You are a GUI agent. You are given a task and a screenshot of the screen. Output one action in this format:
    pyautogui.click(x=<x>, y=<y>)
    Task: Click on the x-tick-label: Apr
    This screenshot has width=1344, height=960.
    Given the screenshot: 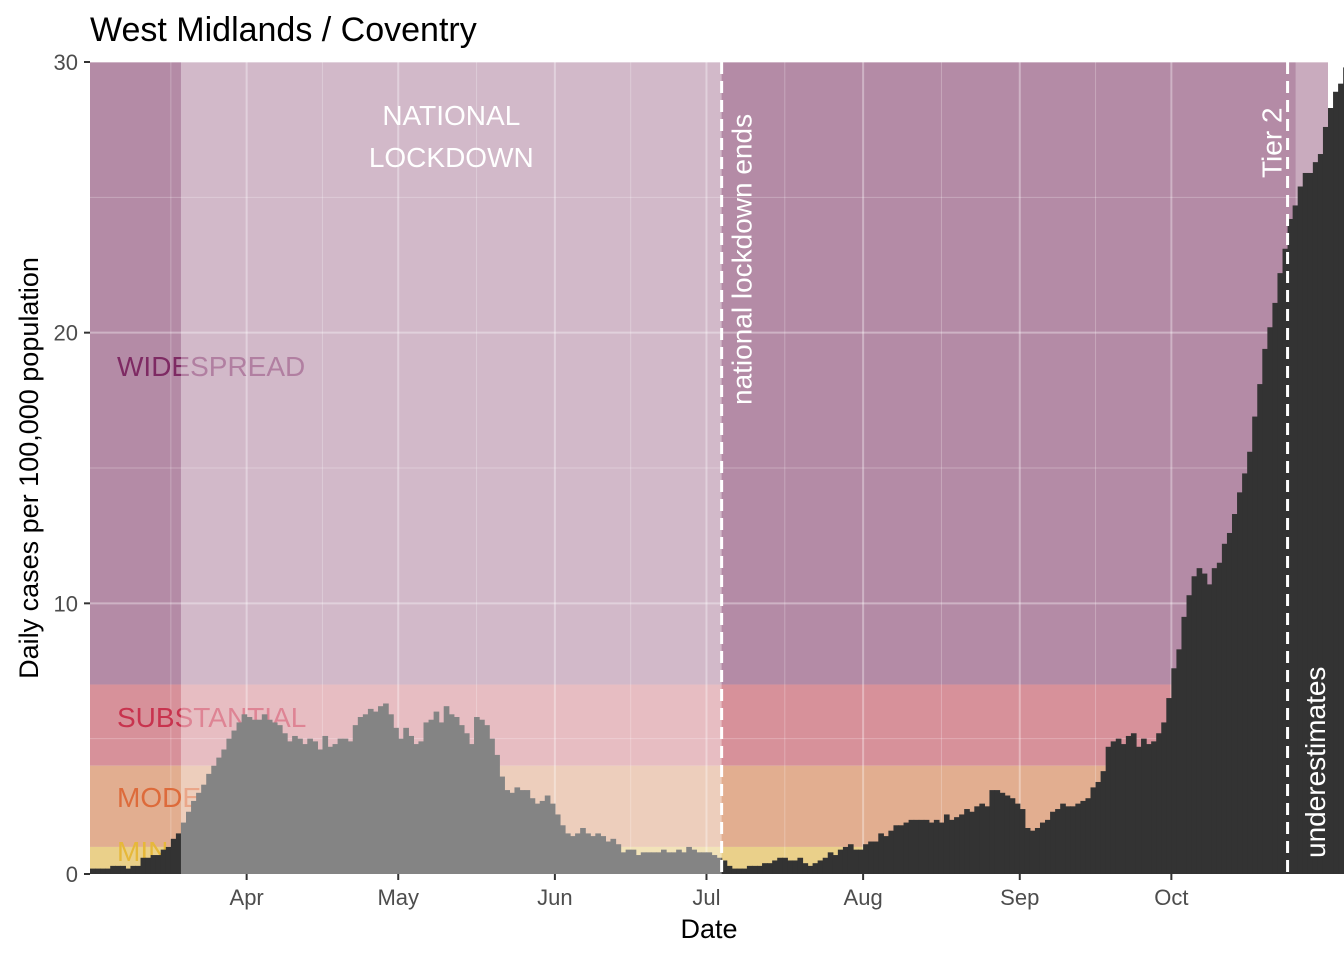 What is the action you would take?
    pyautogui.click(x=247, y=897)
    